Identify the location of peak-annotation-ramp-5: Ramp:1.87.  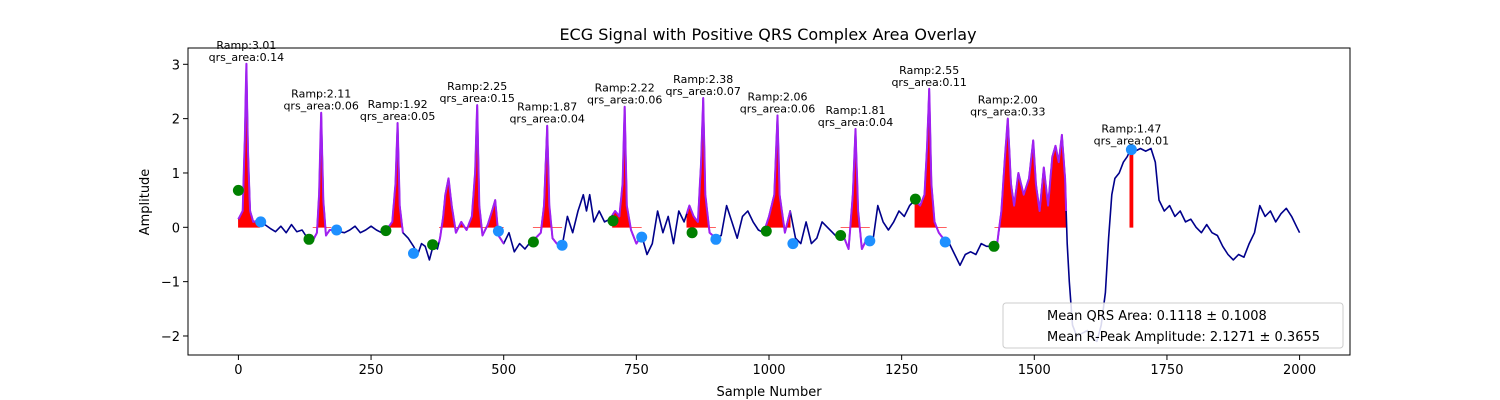
(547, 107).